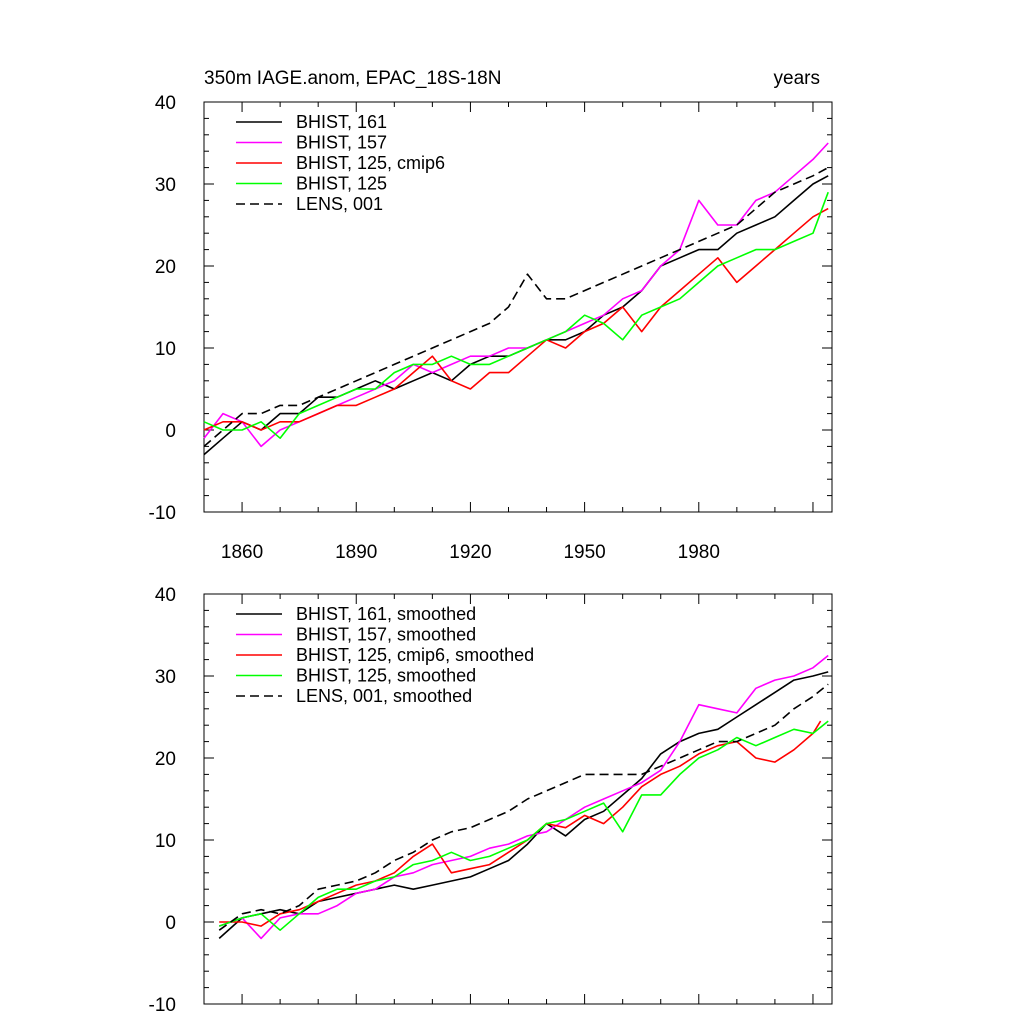  I want to click on legend-label: LENS, 001, smoothed, so click(384, 696).